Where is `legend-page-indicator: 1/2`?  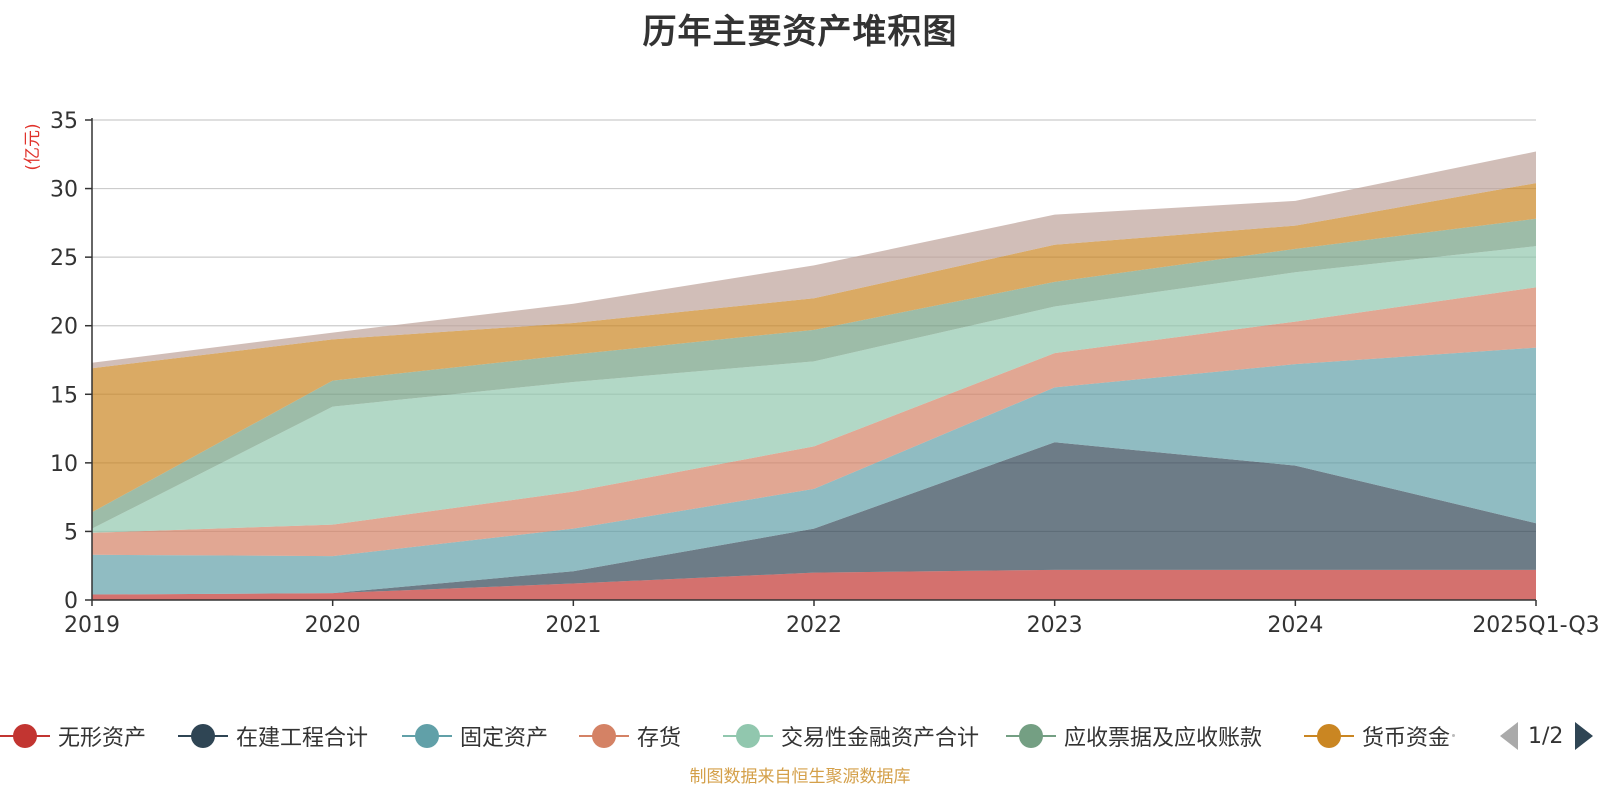 legend-page-indicator: 1/2 is located at coordinates (1546, 736).